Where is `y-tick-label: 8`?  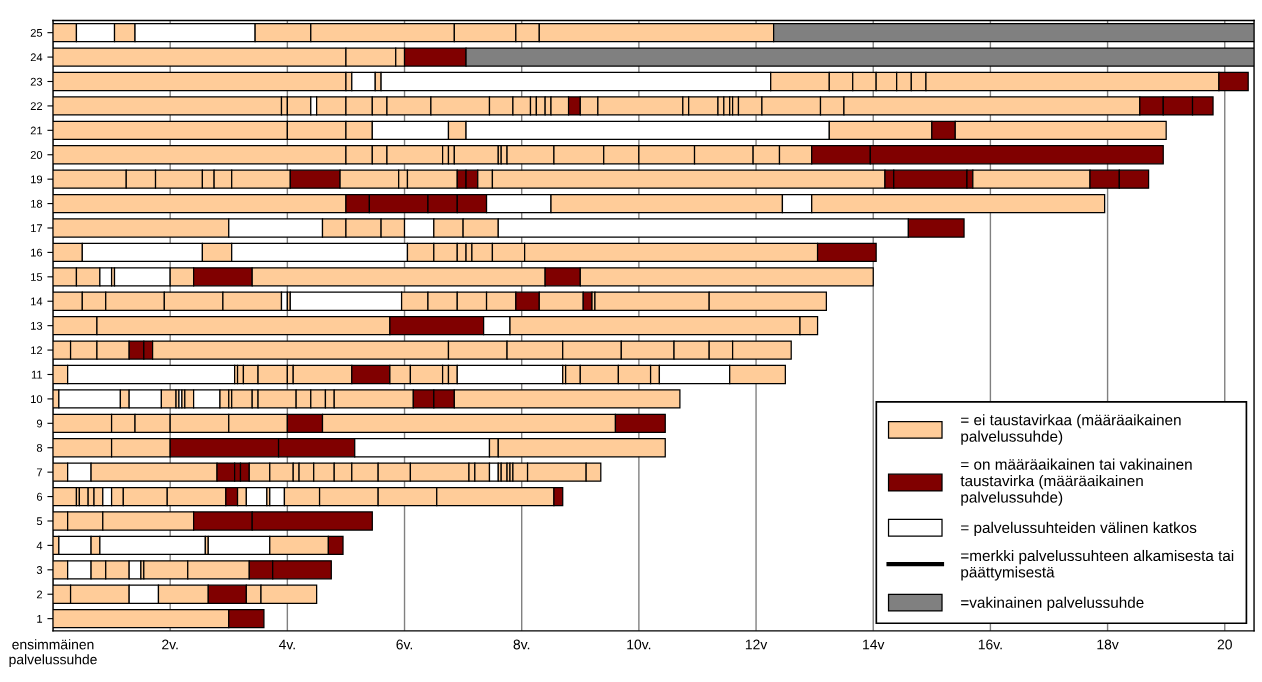 y-tick-label: 8 is located at coordinates (39, 448).